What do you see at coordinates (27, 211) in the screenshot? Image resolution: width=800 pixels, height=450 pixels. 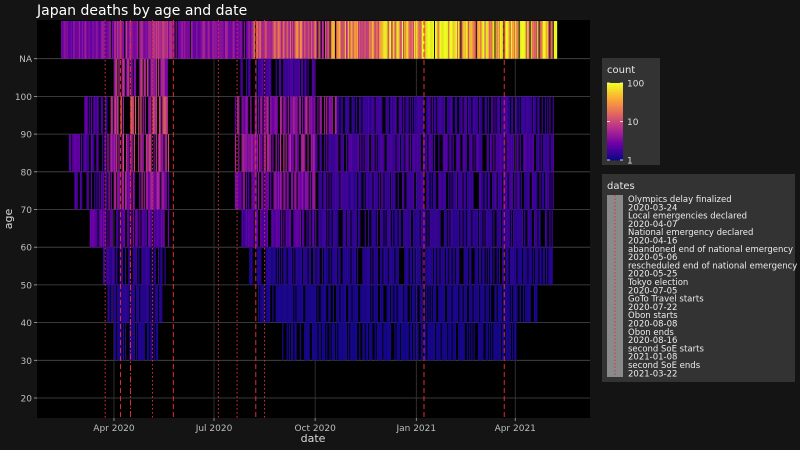 I see `y-tick-label: 70` at bounding box center [27, 211].